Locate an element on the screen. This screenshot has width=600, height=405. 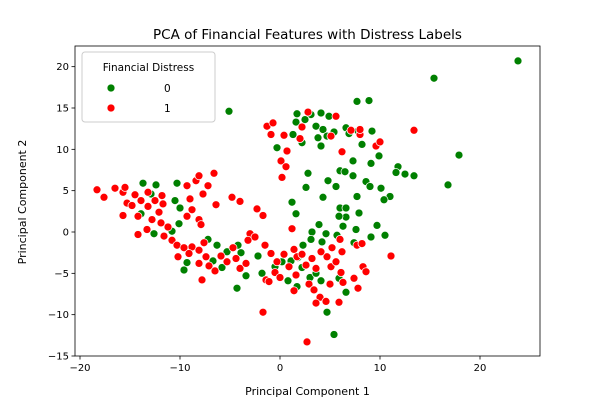
y-tick-label: 0 is located at coordinates (66, 233).